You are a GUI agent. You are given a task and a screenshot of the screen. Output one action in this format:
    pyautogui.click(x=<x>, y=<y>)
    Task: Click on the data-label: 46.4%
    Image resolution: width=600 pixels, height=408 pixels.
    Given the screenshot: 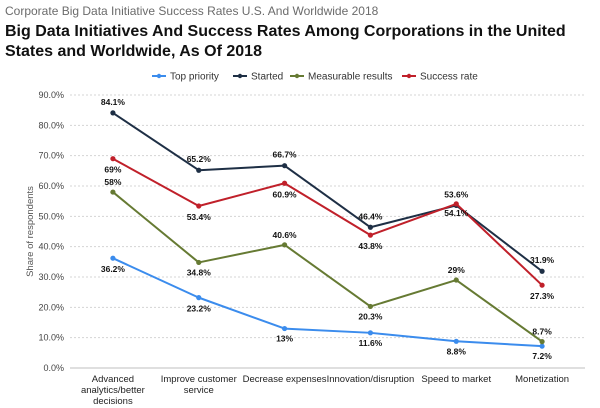 What is the action you would take?
    pyautogui.click(x=370, y=216)
    